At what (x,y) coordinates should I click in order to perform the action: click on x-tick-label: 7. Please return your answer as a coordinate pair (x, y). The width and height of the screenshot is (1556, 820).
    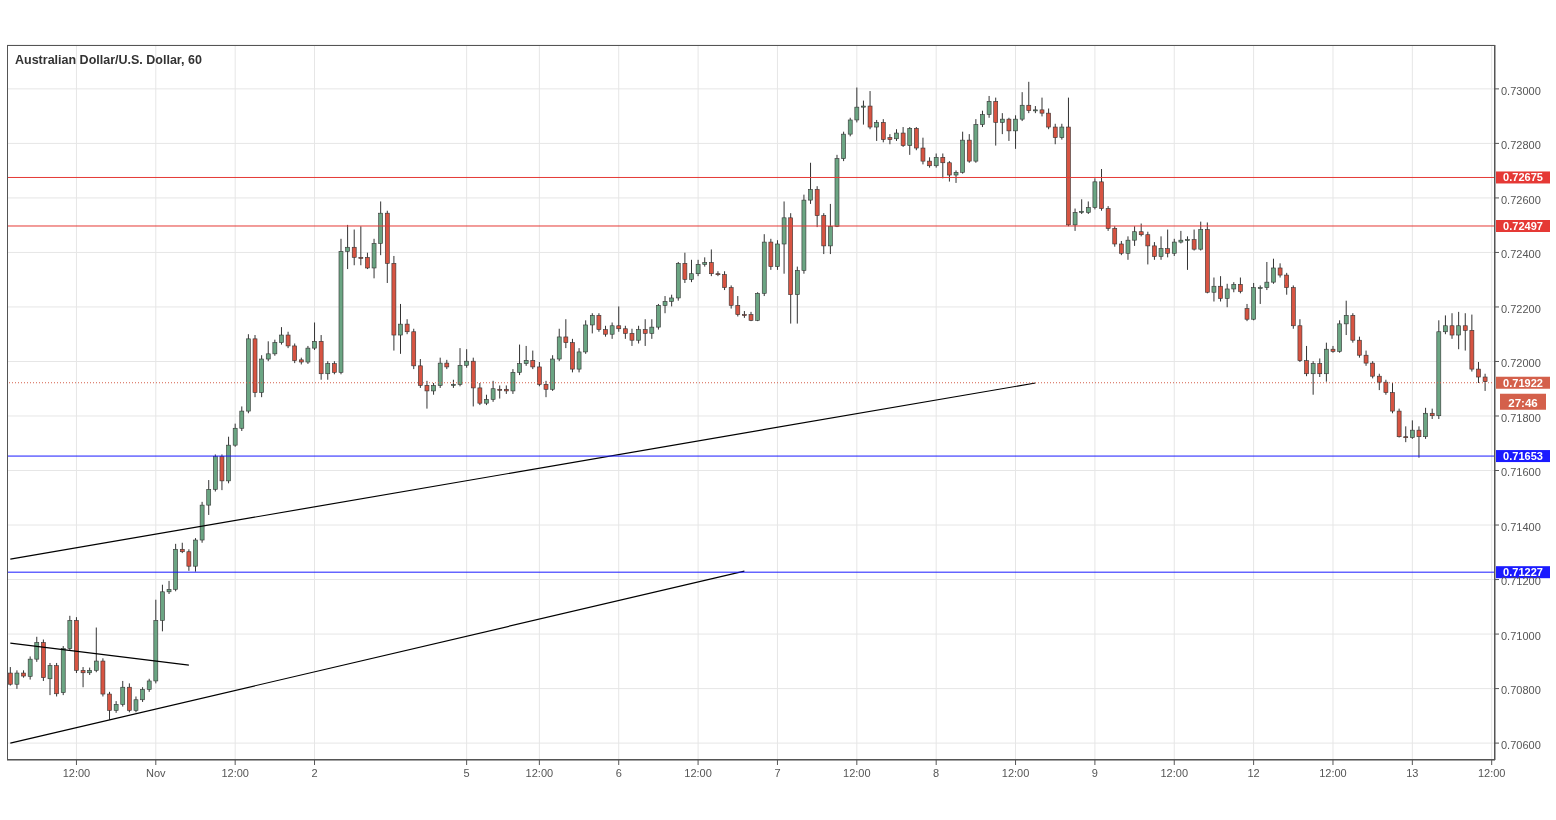
    Looking at the image, I should click on (777, 773).